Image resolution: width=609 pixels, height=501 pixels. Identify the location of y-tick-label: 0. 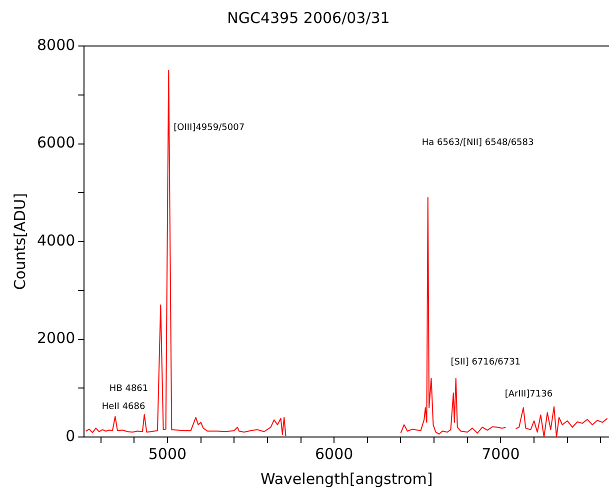
(71, 435).